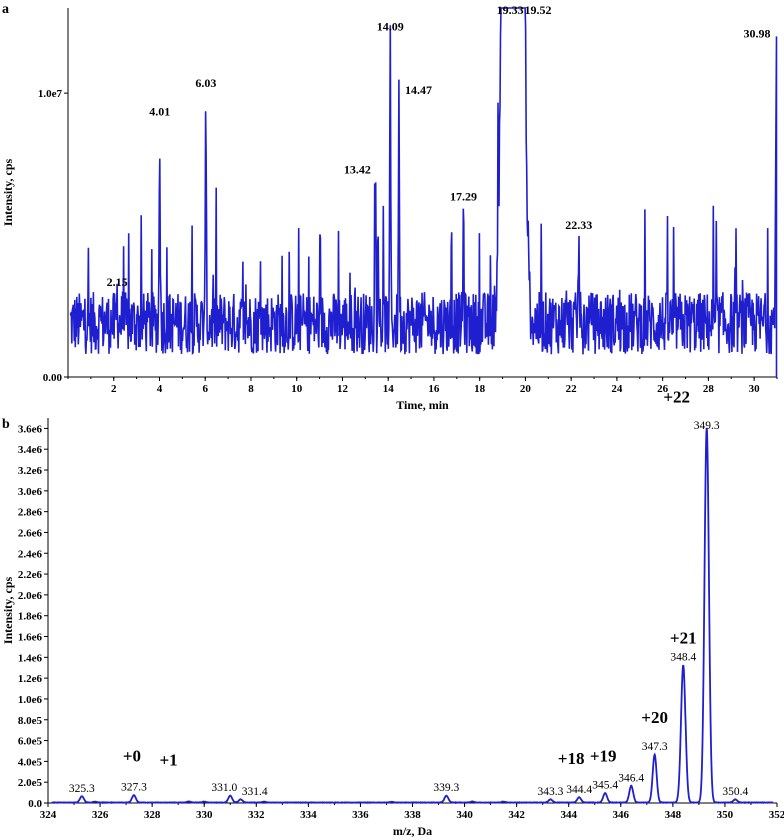 Image resolution: width=784 pixels, height=840 pixels. I want to click on peak-label: 343.3, so click(551, 792).